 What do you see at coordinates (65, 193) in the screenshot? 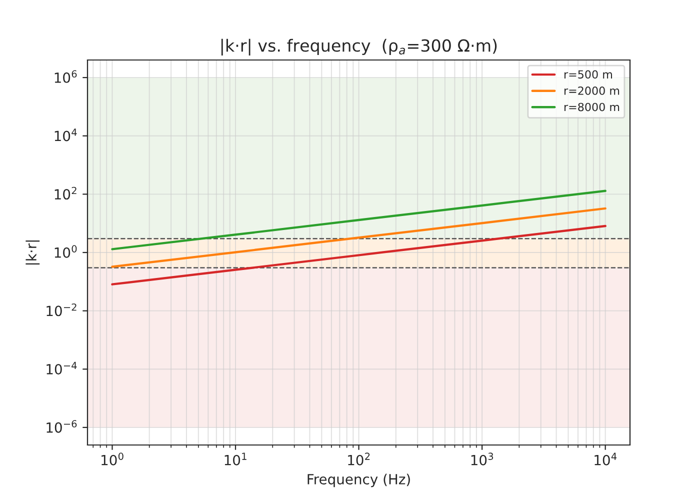
I see `y-tick-label: 10$^{2}$` at bounding box center [65, 193].